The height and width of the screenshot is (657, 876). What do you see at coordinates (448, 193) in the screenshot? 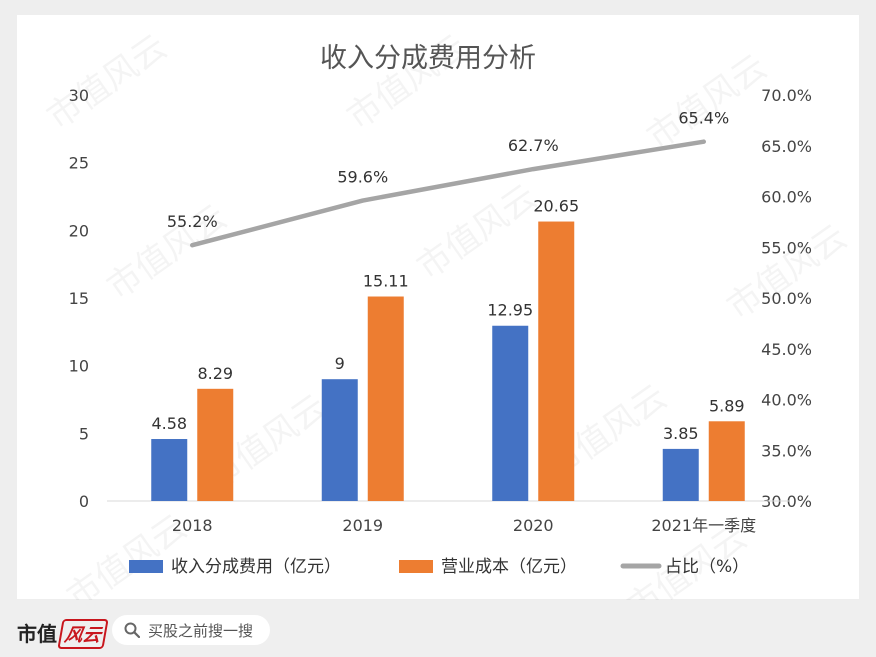
I see `line-path` at bounding box center [448, 193].